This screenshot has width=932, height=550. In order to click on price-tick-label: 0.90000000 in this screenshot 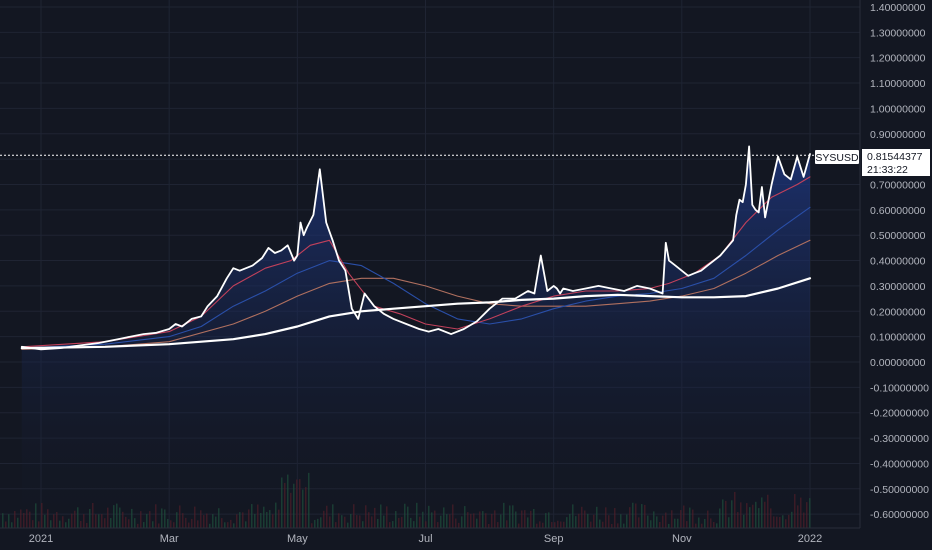, I will do `click(898, 135)`.